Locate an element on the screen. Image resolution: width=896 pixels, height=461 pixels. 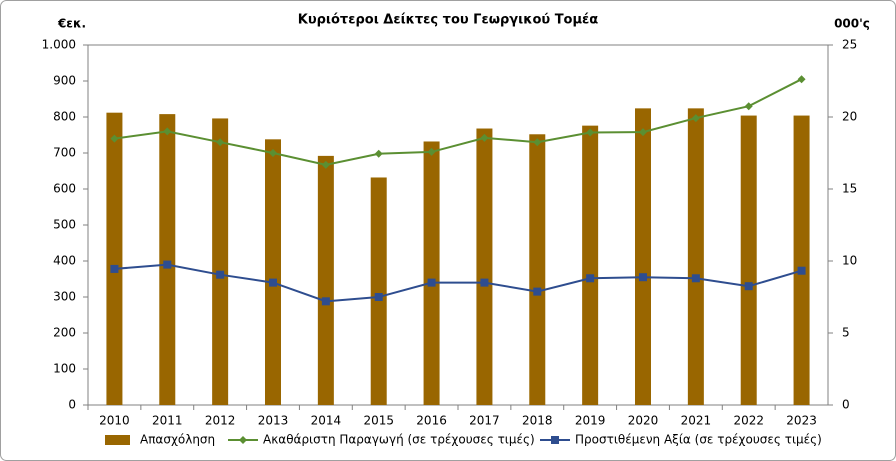
x-tick-label: 2023 is located at coordinates (801, 421).